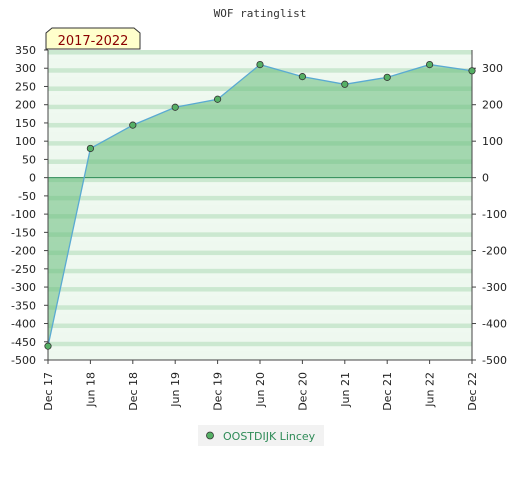 This screenshot has height=480, width=520. Describe the element at coordinates (25, 123) in the screenshot. I see `y-tick-label-left: 150` at that location.